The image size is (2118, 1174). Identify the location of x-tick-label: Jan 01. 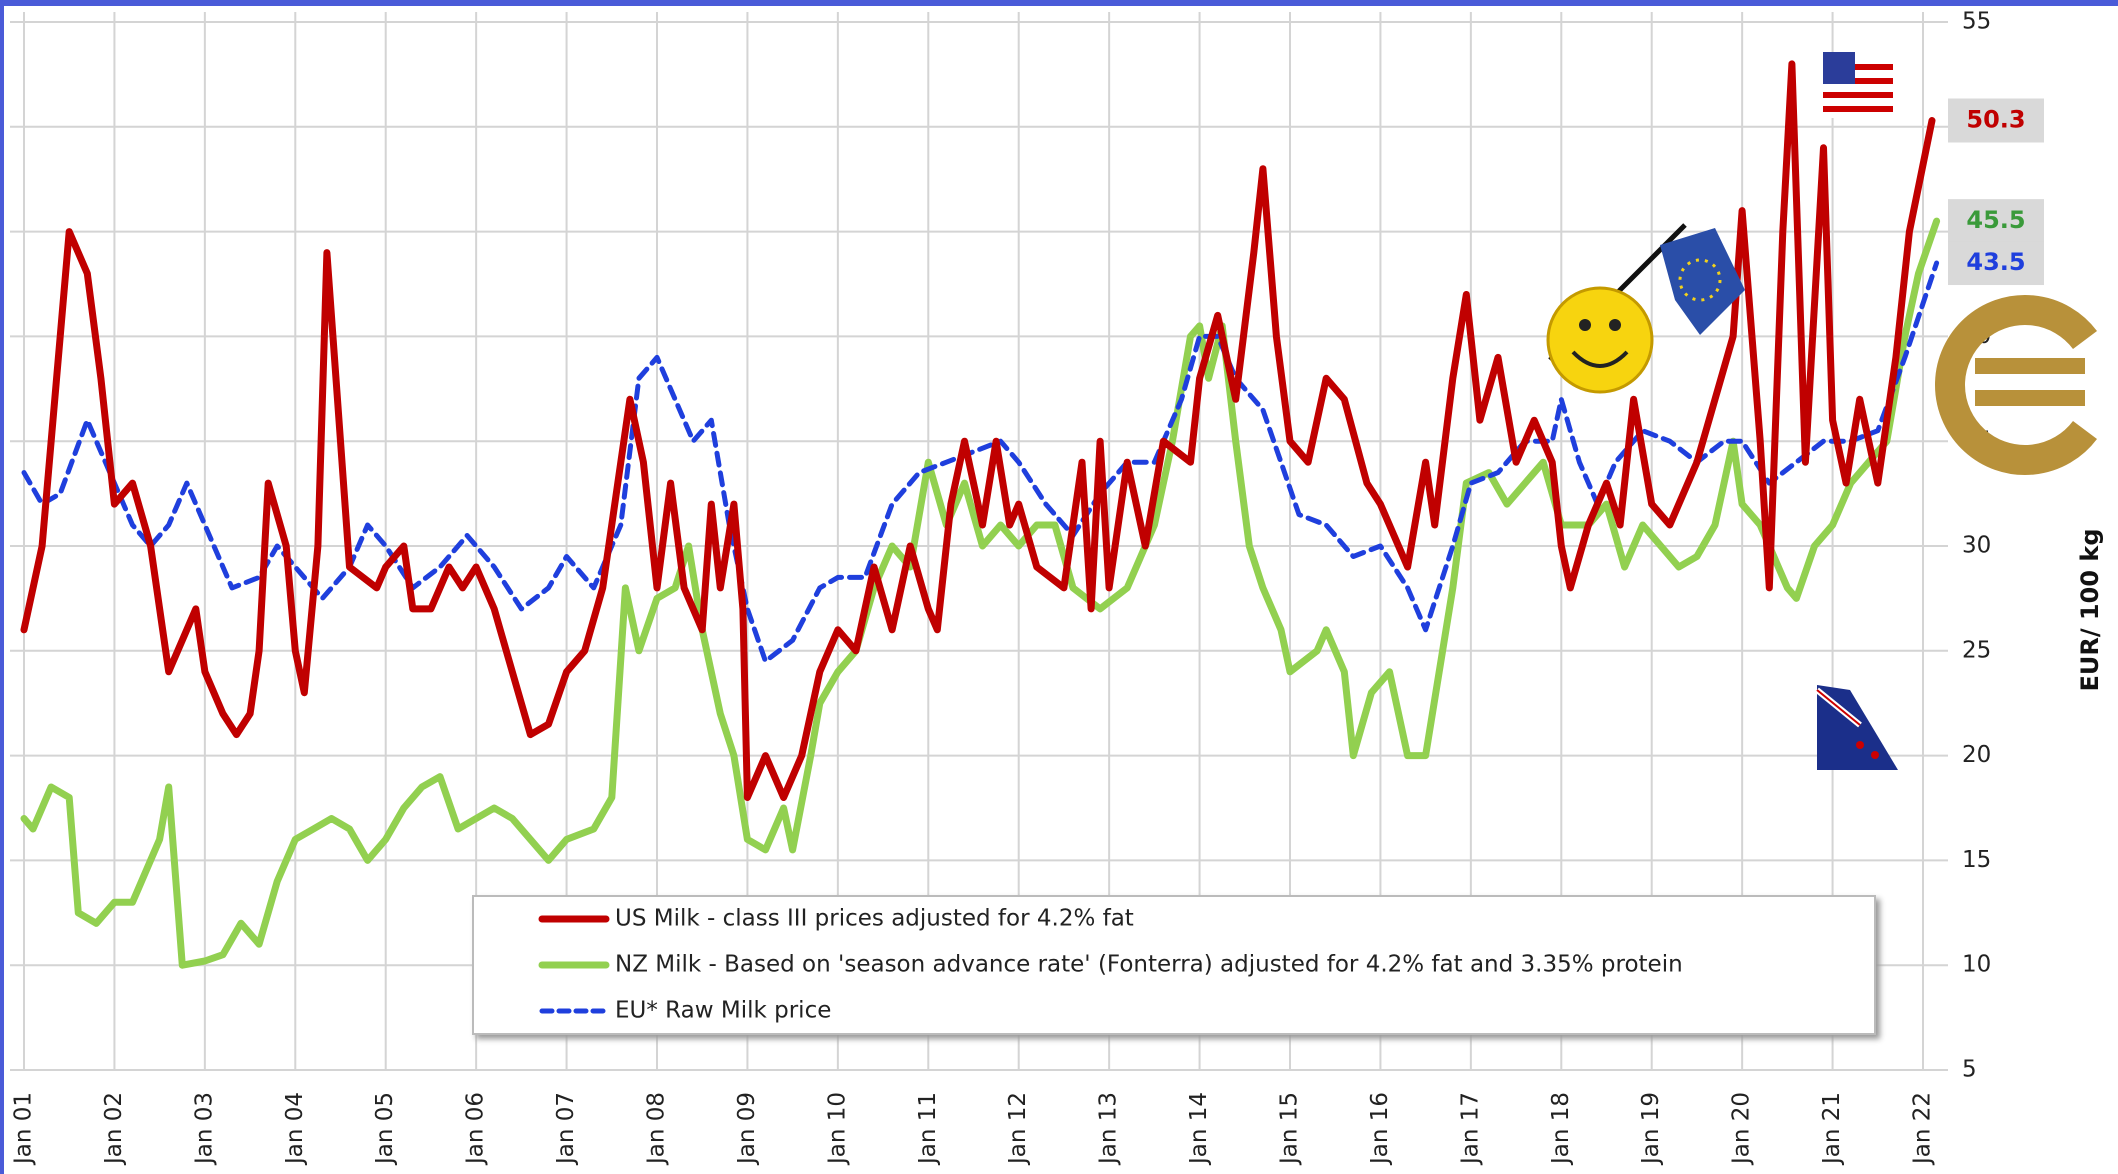
(24, 1129).